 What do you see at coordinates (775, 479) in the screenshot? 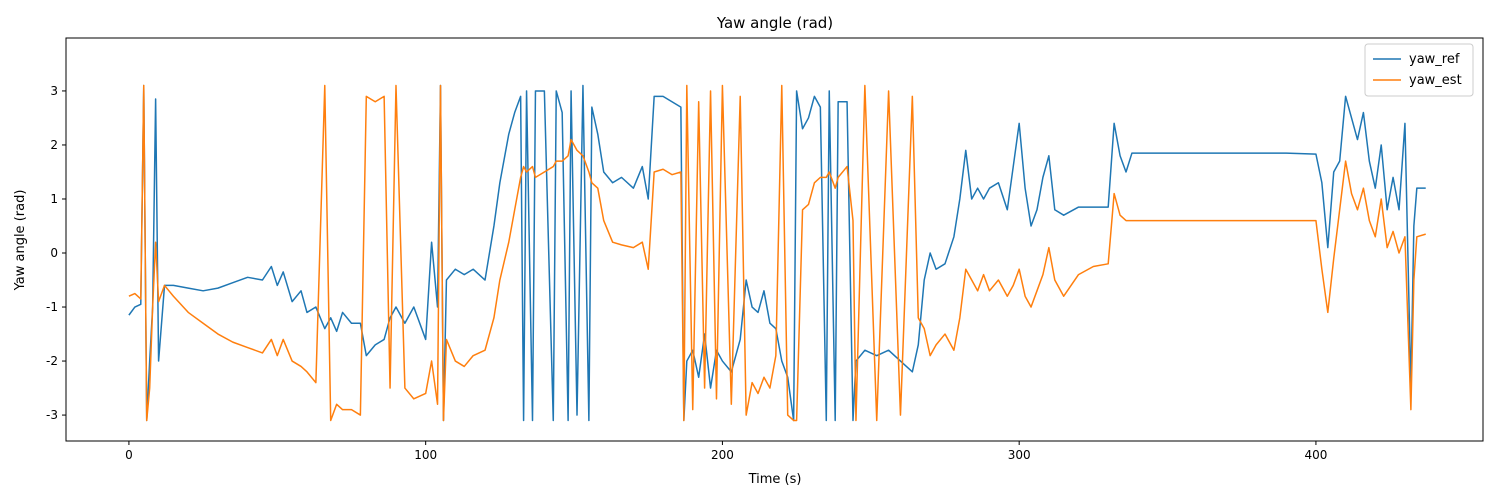
I see `x-axis-label: Time (s)` at bounding box center [775, 479].